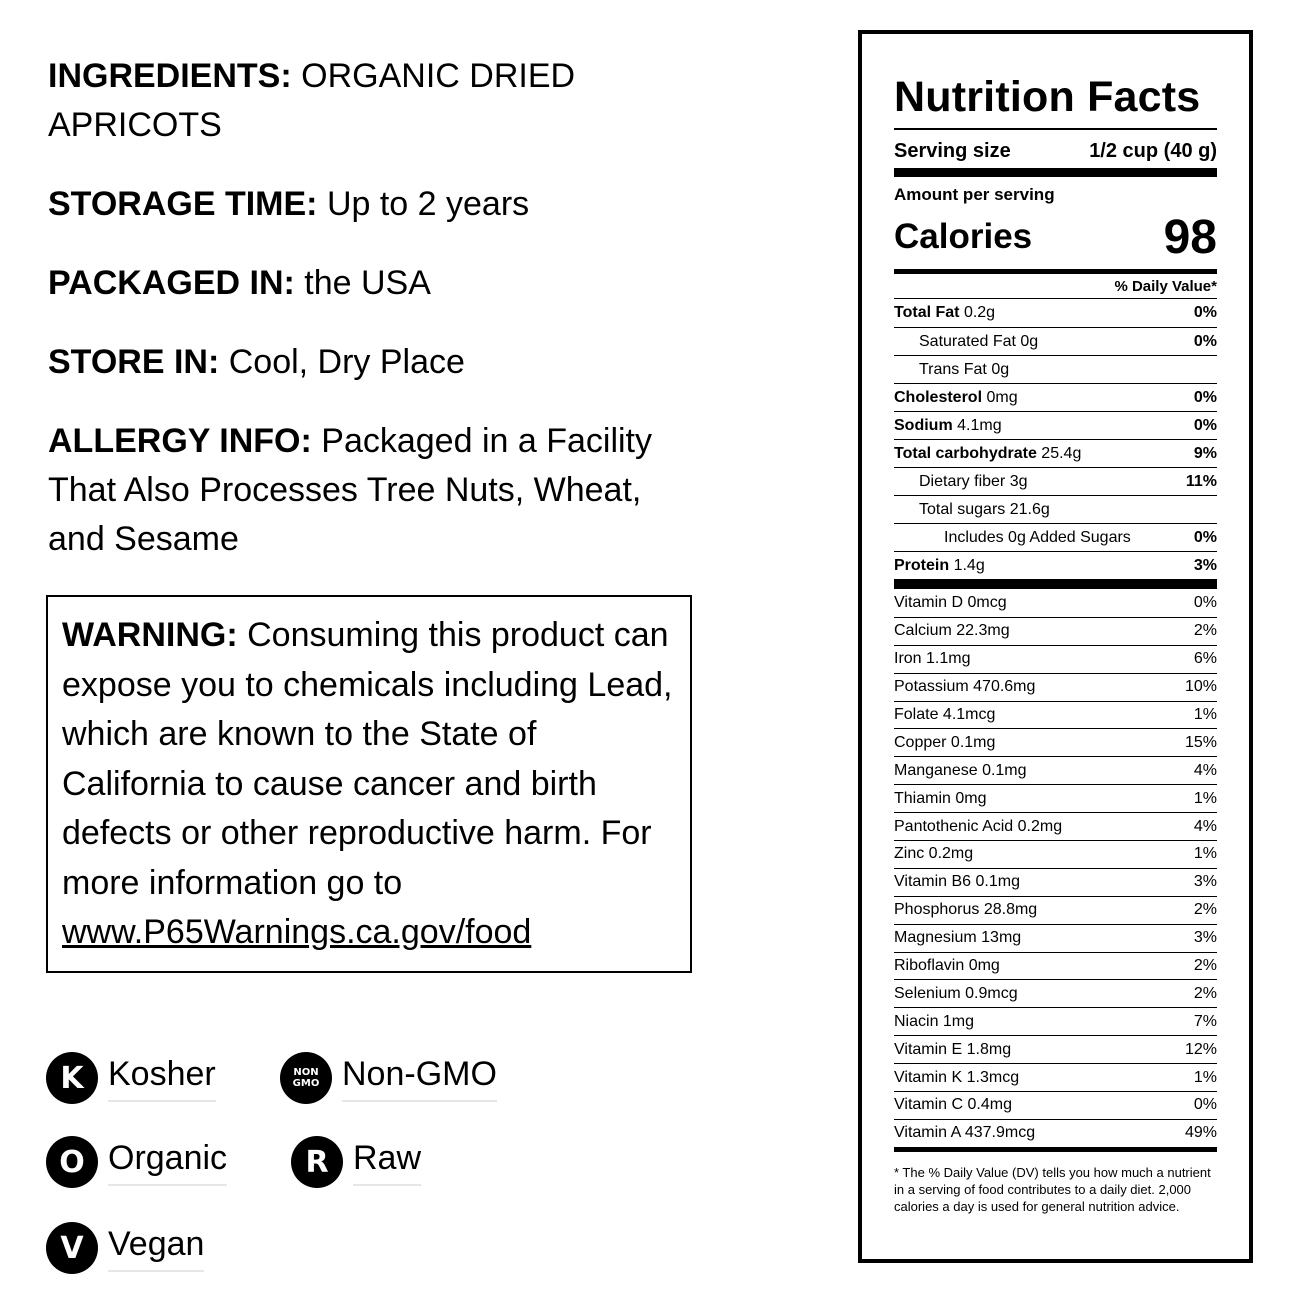 The image size is (1300, 1300). Describe the element at coordinates (1200, 1133) in the screenshot. I see `vitamin-daily-value: 49%` at that location.